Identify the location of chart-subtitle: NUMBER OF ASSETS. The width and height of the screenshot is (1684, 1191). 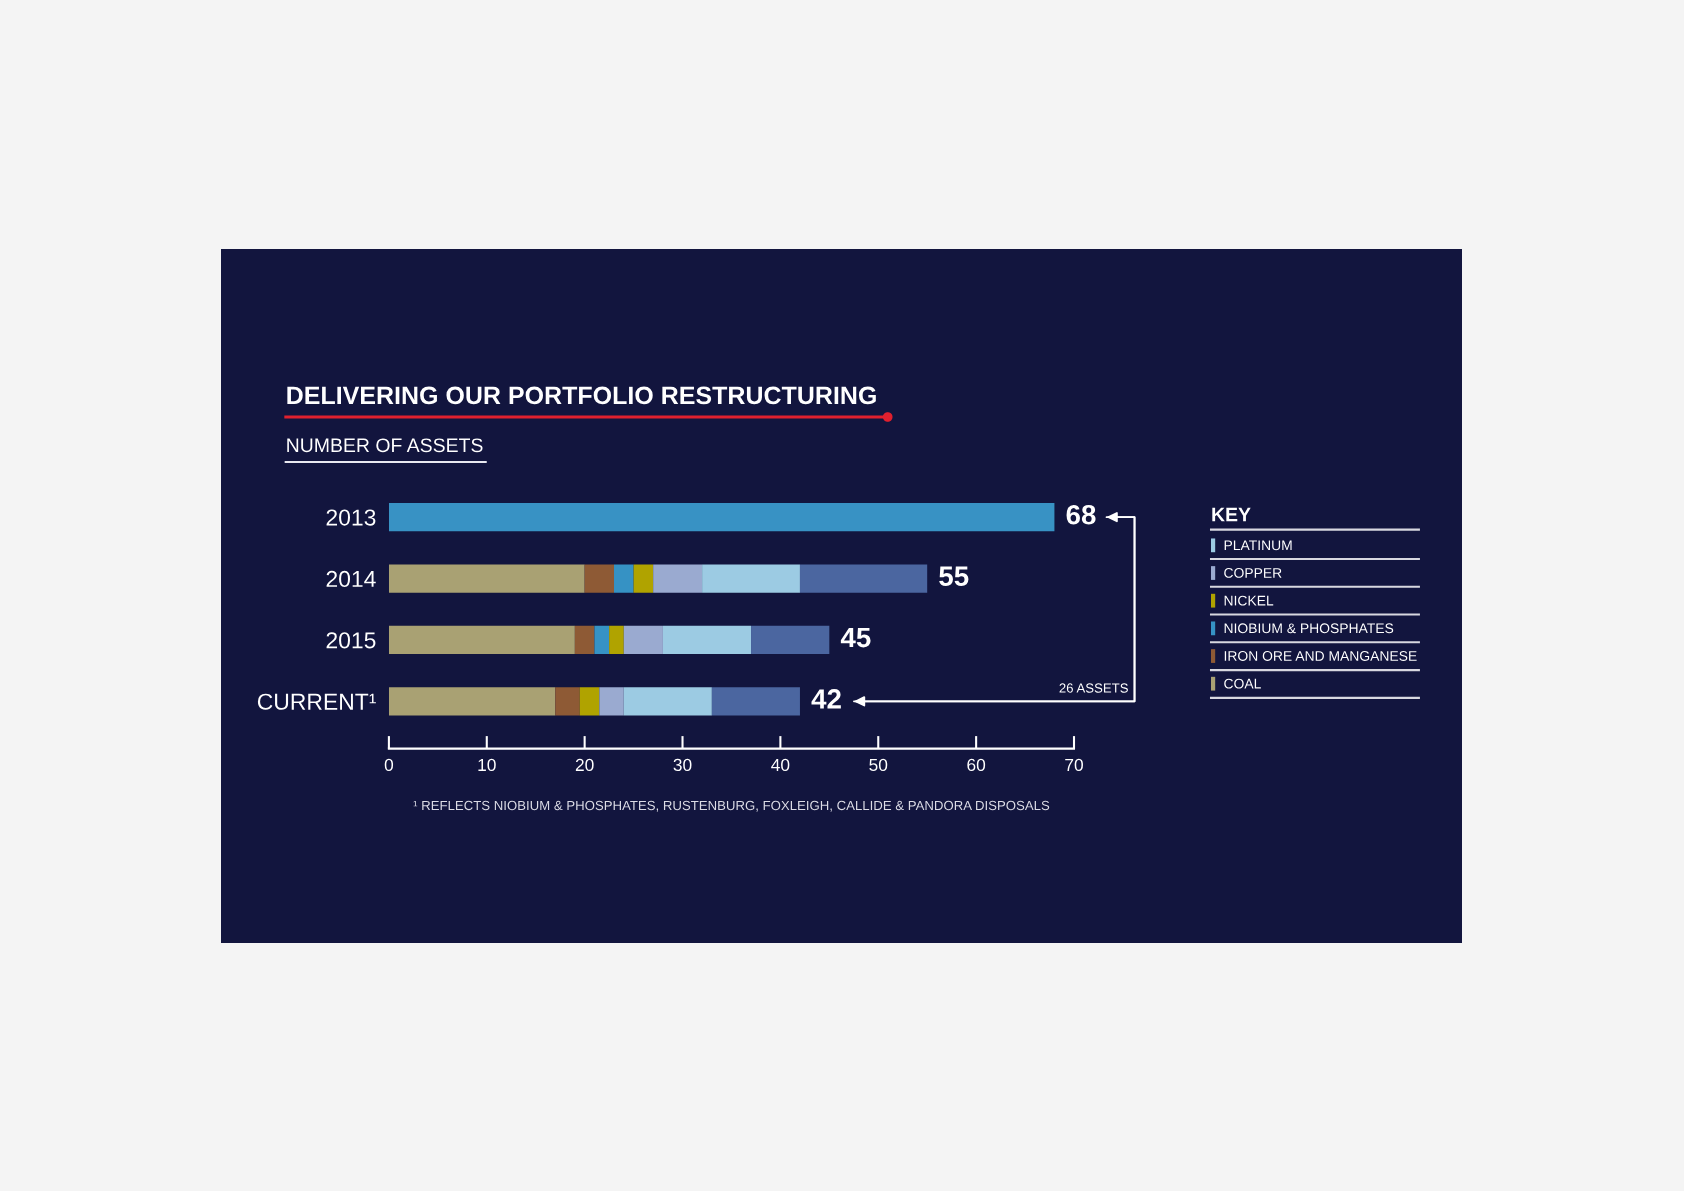
(385, 445).